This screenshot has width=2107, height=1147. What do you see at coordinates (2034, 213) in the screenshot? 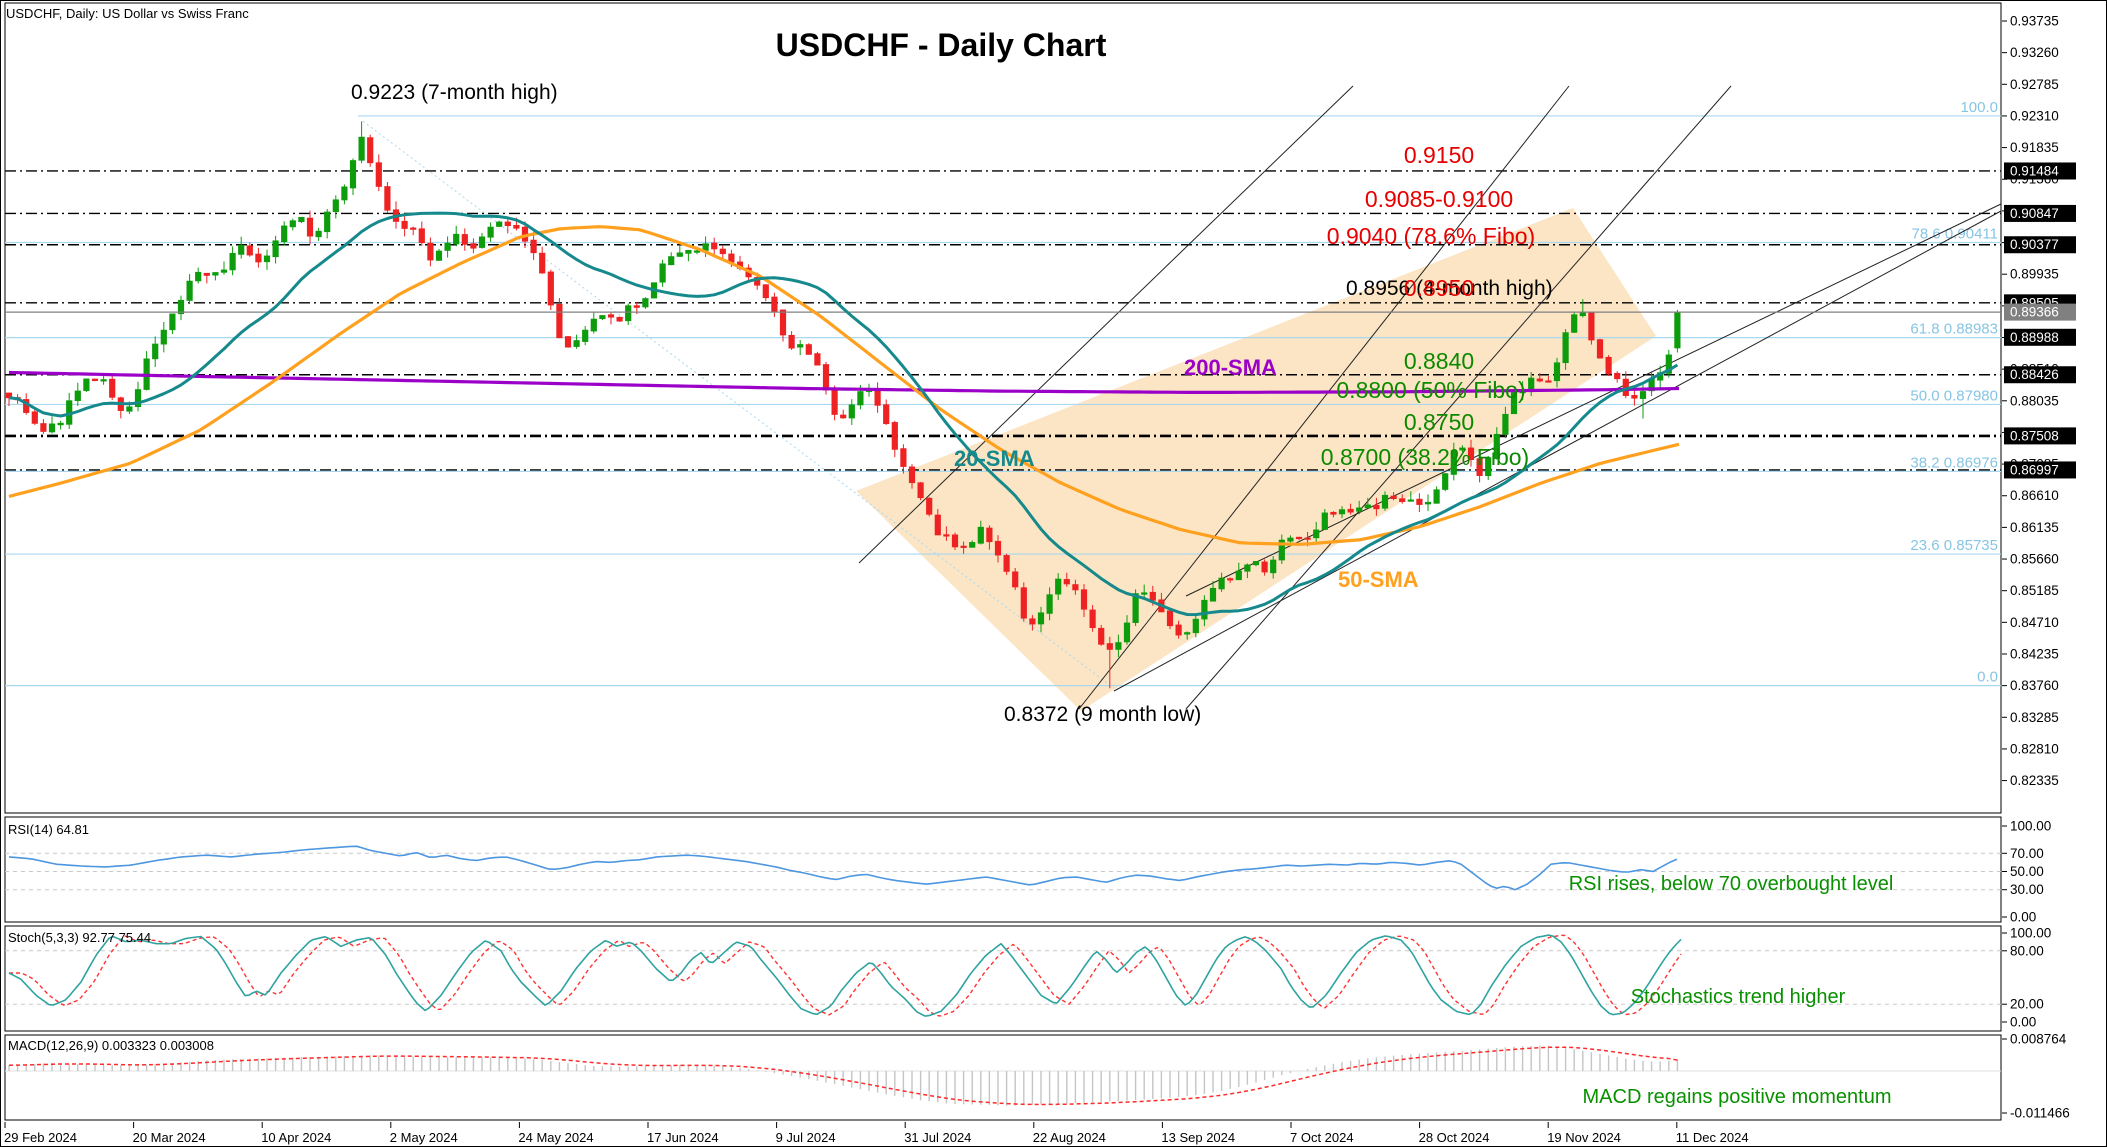
I see `price-level-box-label: 0.90847` at bounding box center [2034, 213].